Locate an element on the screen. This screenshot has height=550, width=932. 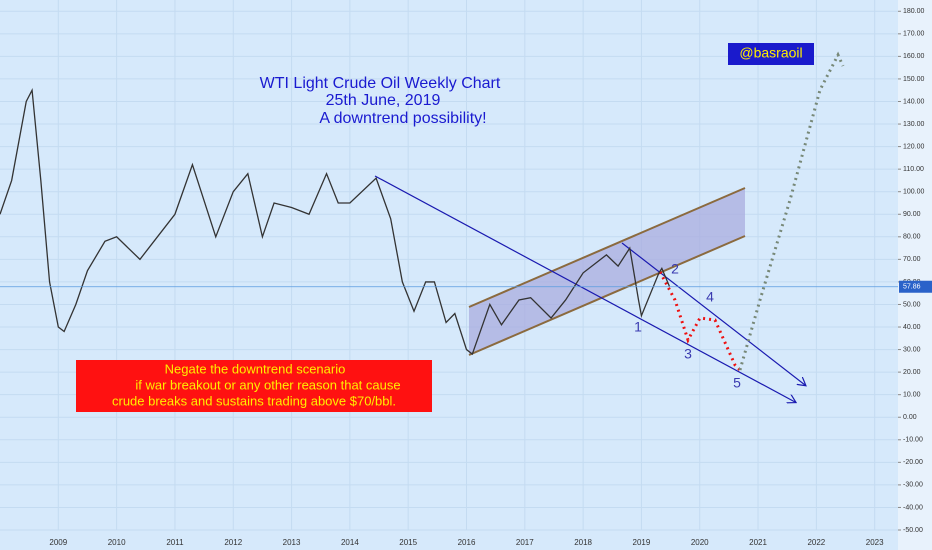
channel-bottom is located at coordinates (607, 295).